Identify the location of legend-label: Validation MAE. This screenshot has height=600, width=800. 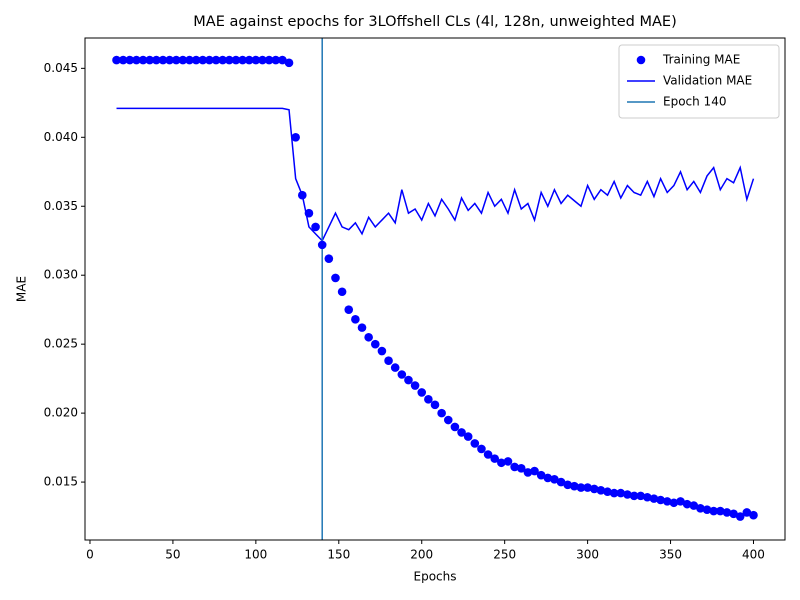
(707, 81).